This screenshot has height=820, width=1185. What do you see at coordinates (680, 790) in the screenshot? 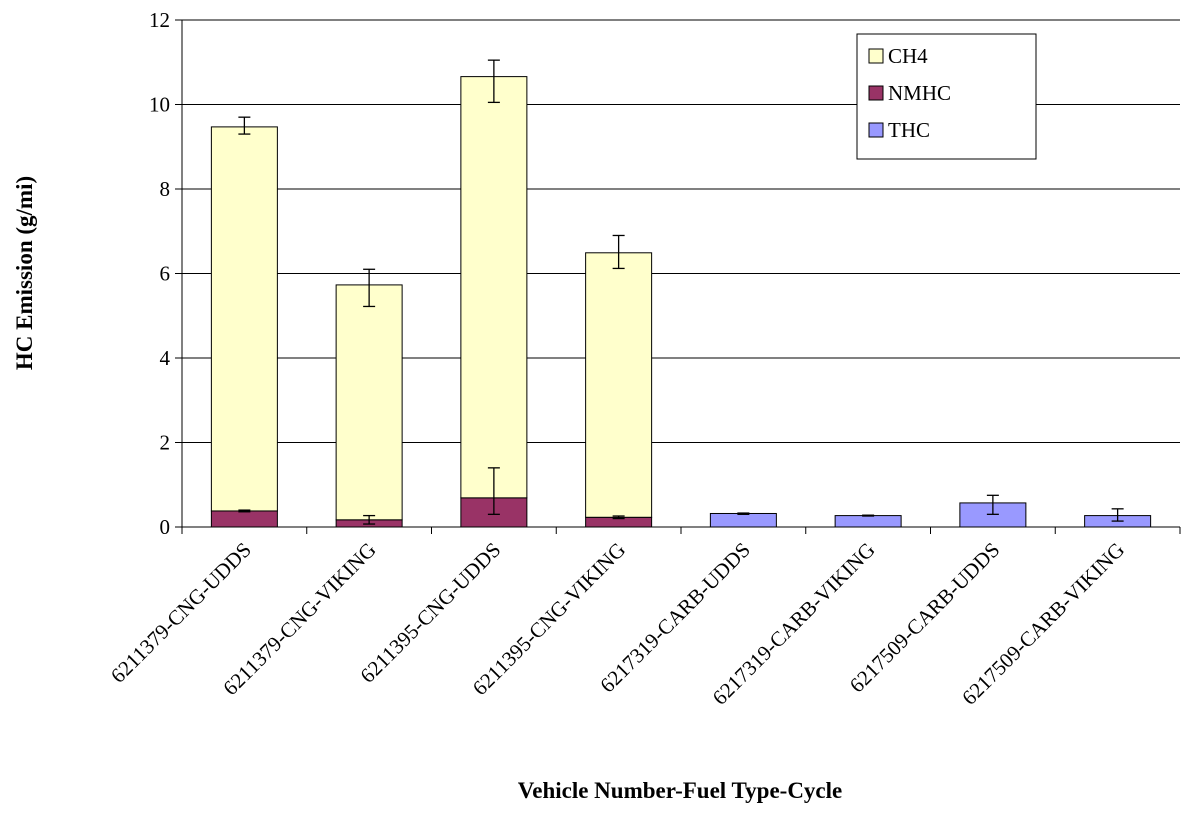
I see `x-axis-label: Vehicle Number-Fuel Type-Cycle` at bounding box center [680, 790].